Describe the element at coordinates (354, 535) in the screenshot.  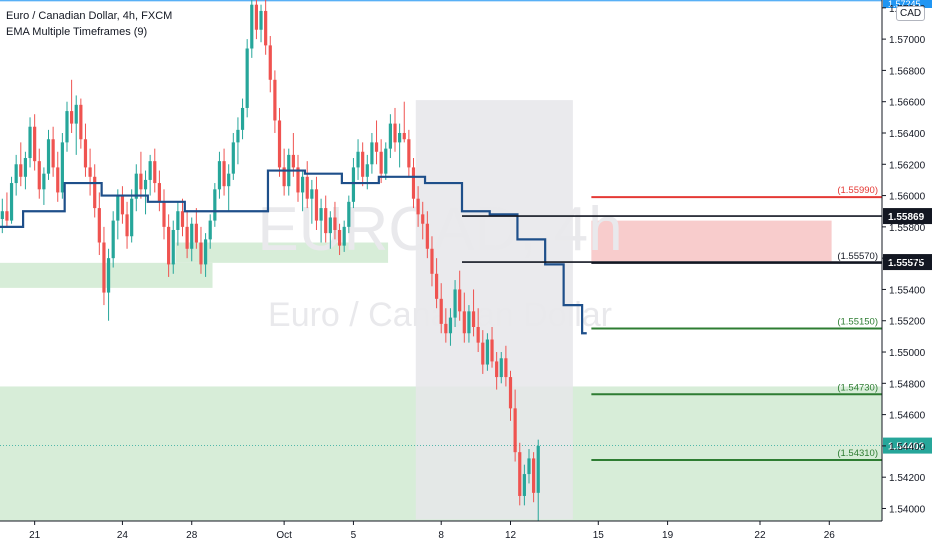
I see `time-tick-label: 5` at that location.